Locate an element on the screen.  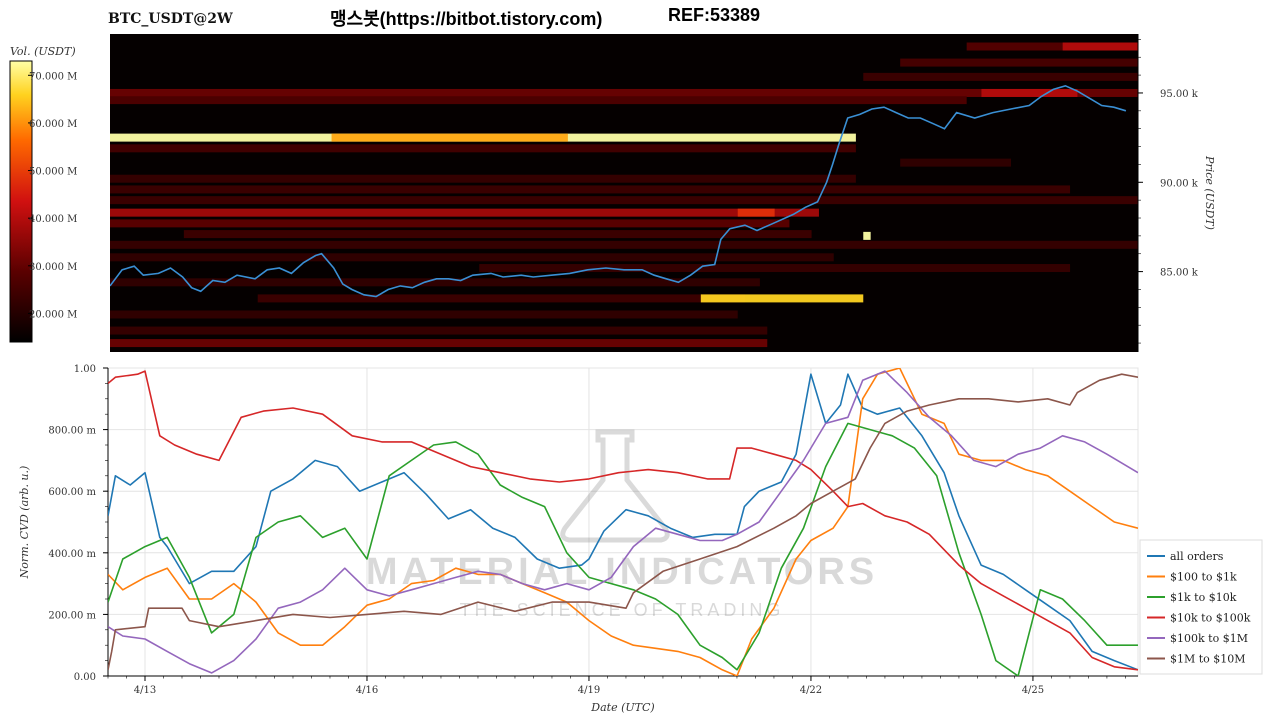
legend-label: all orders is located at coordinates (1197, 556).